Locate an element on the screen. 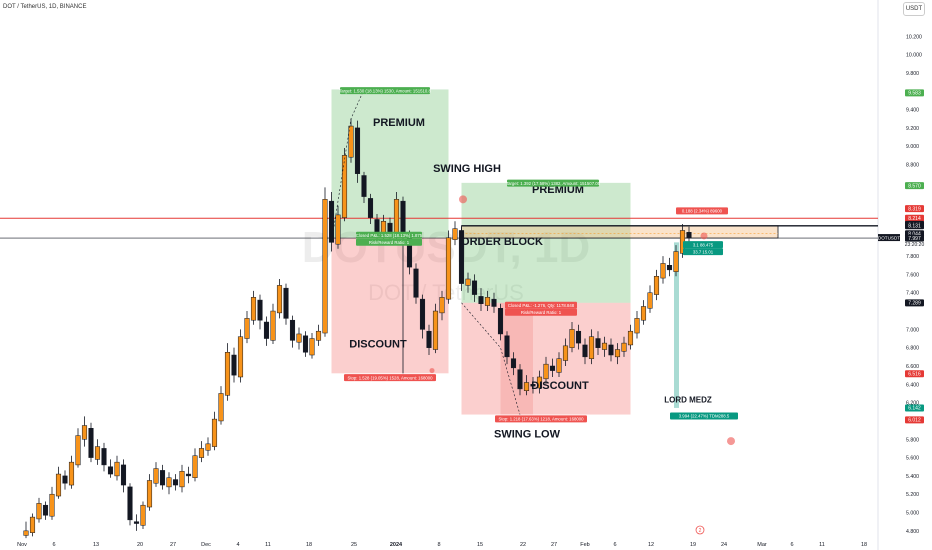 The image size is (932, 550). price-tag-text: 6.142 is located at coordinates (914, 409).